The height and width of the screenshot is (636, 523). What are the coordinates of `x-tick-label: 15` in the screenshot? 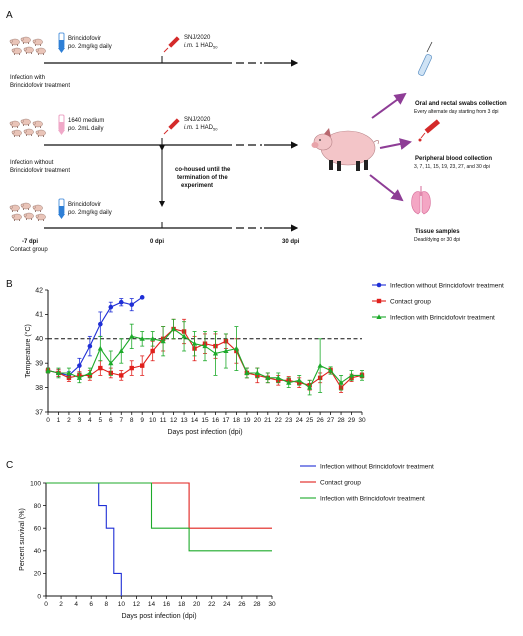 It's located at (205, 420).